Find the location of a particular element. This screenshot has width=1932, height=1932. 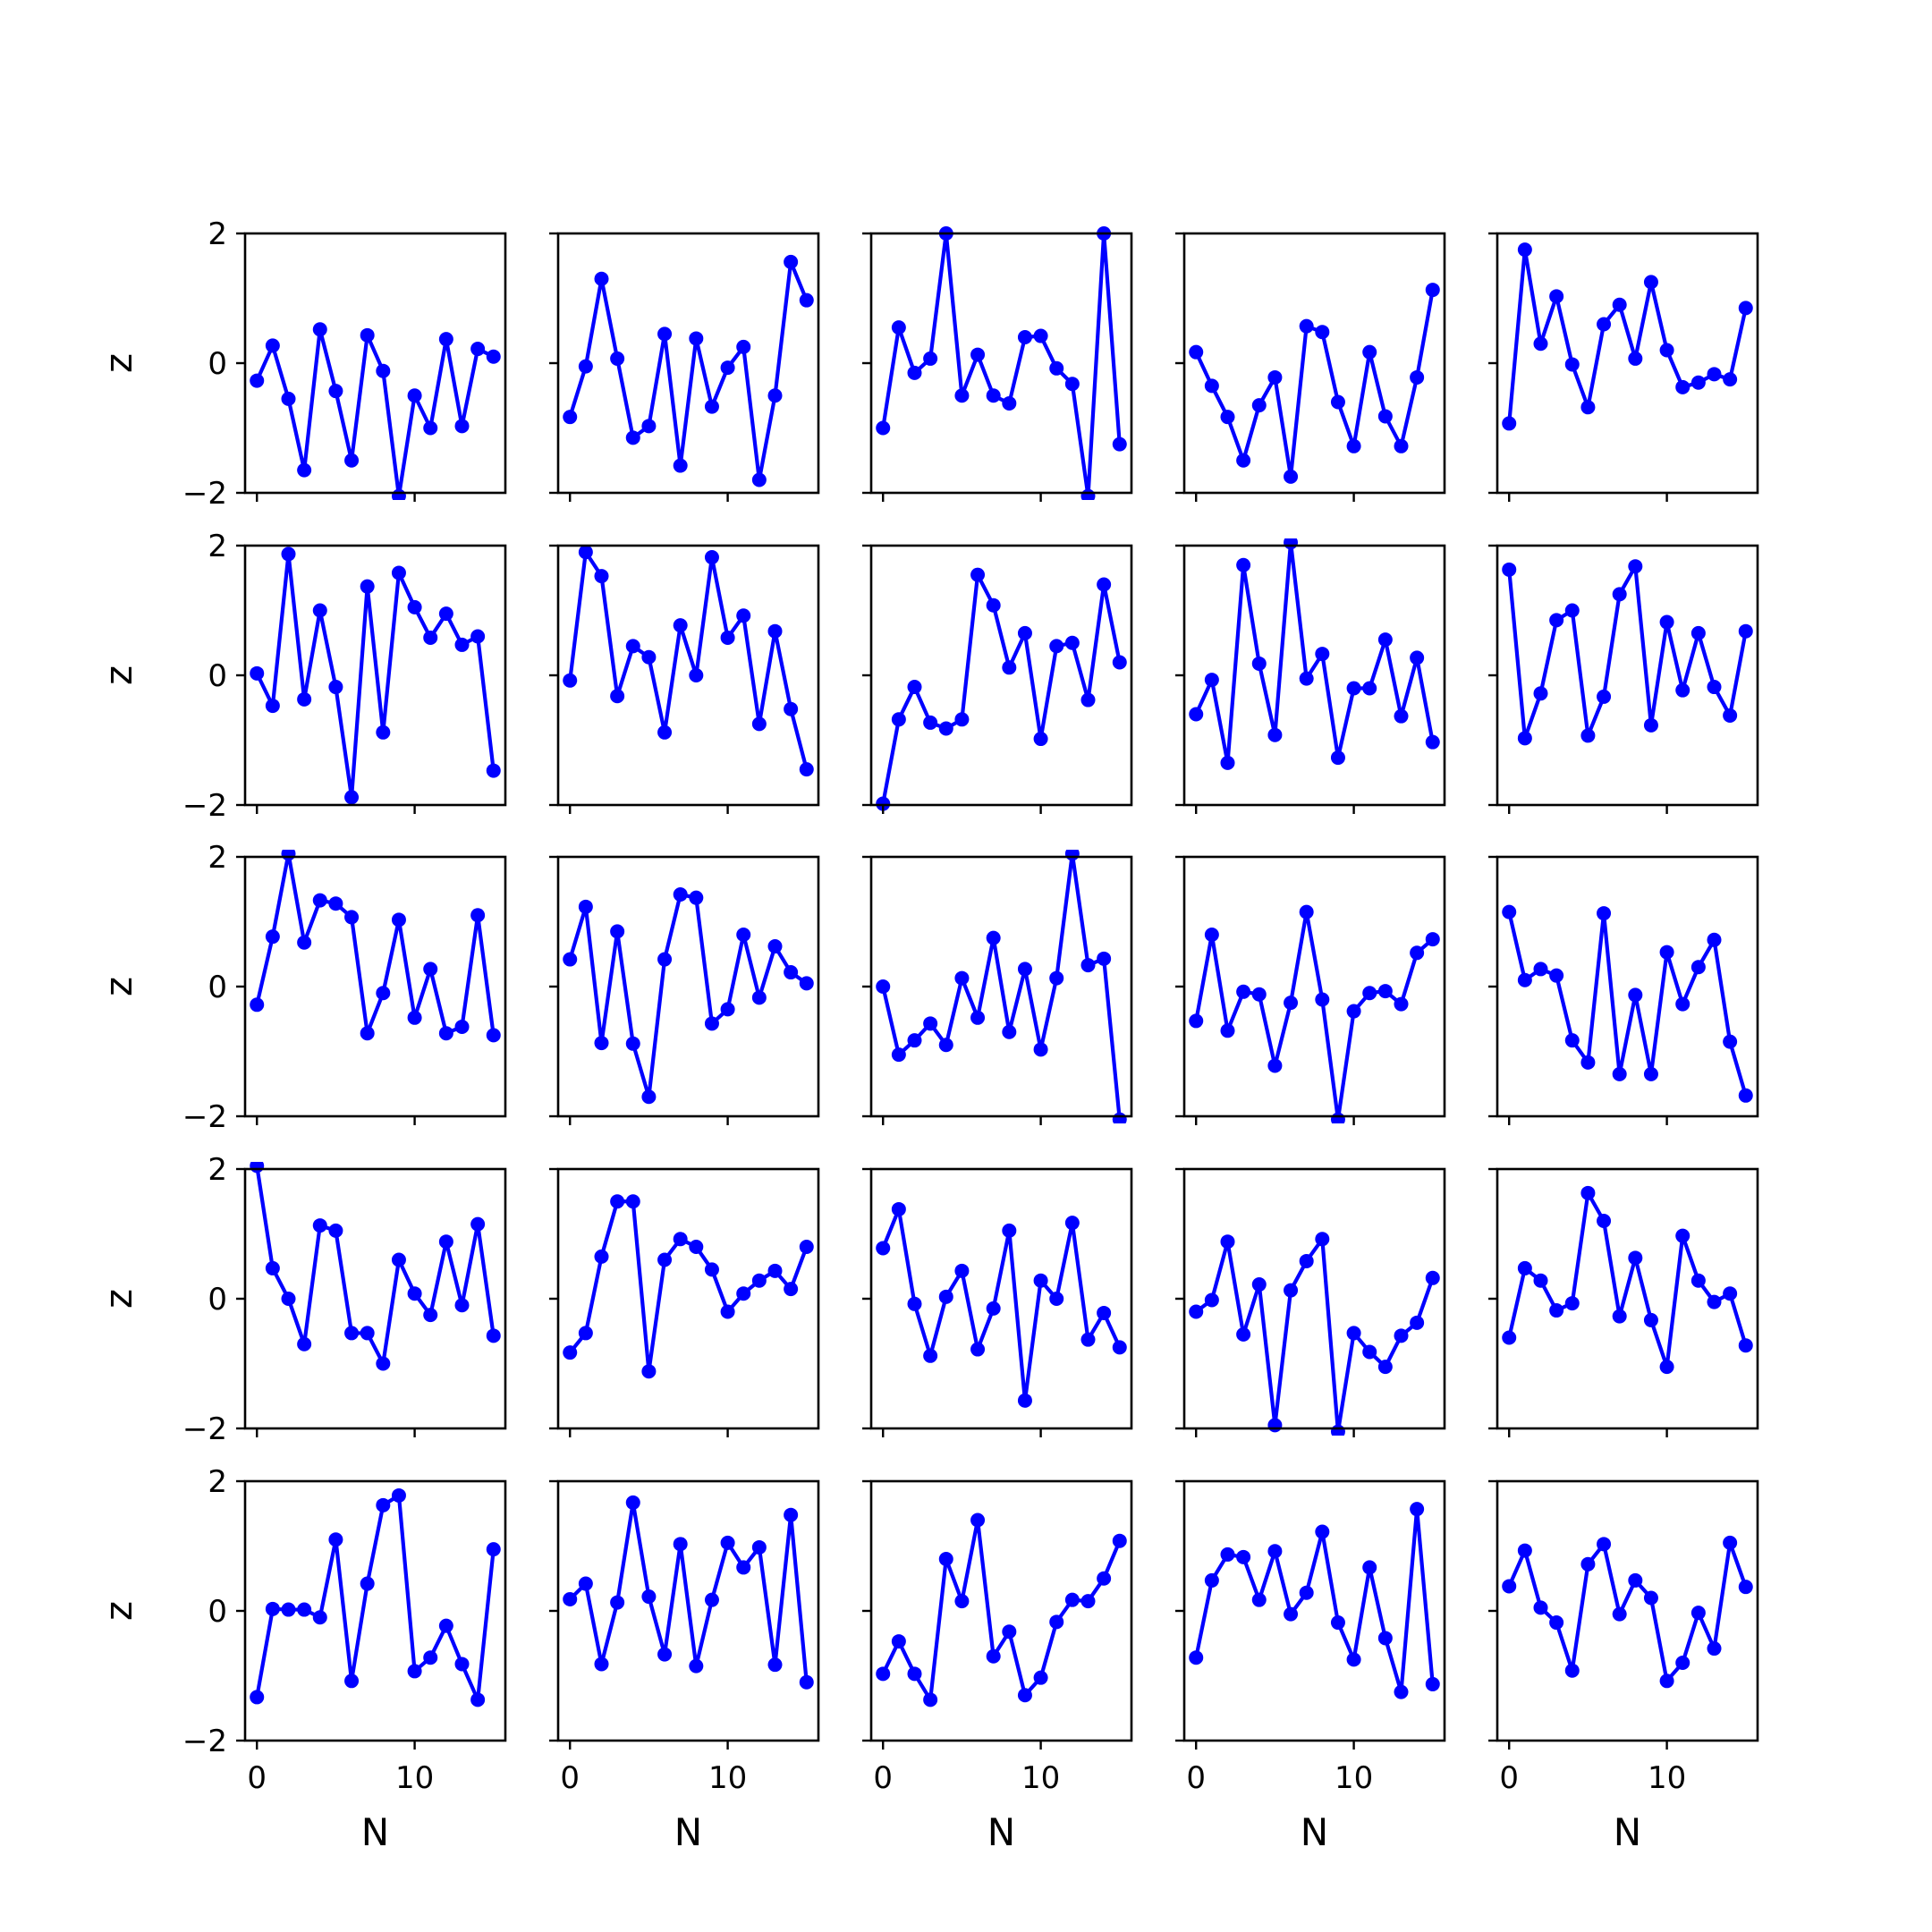

y-tick-label: 2 is located at coordinates (217, 1482).